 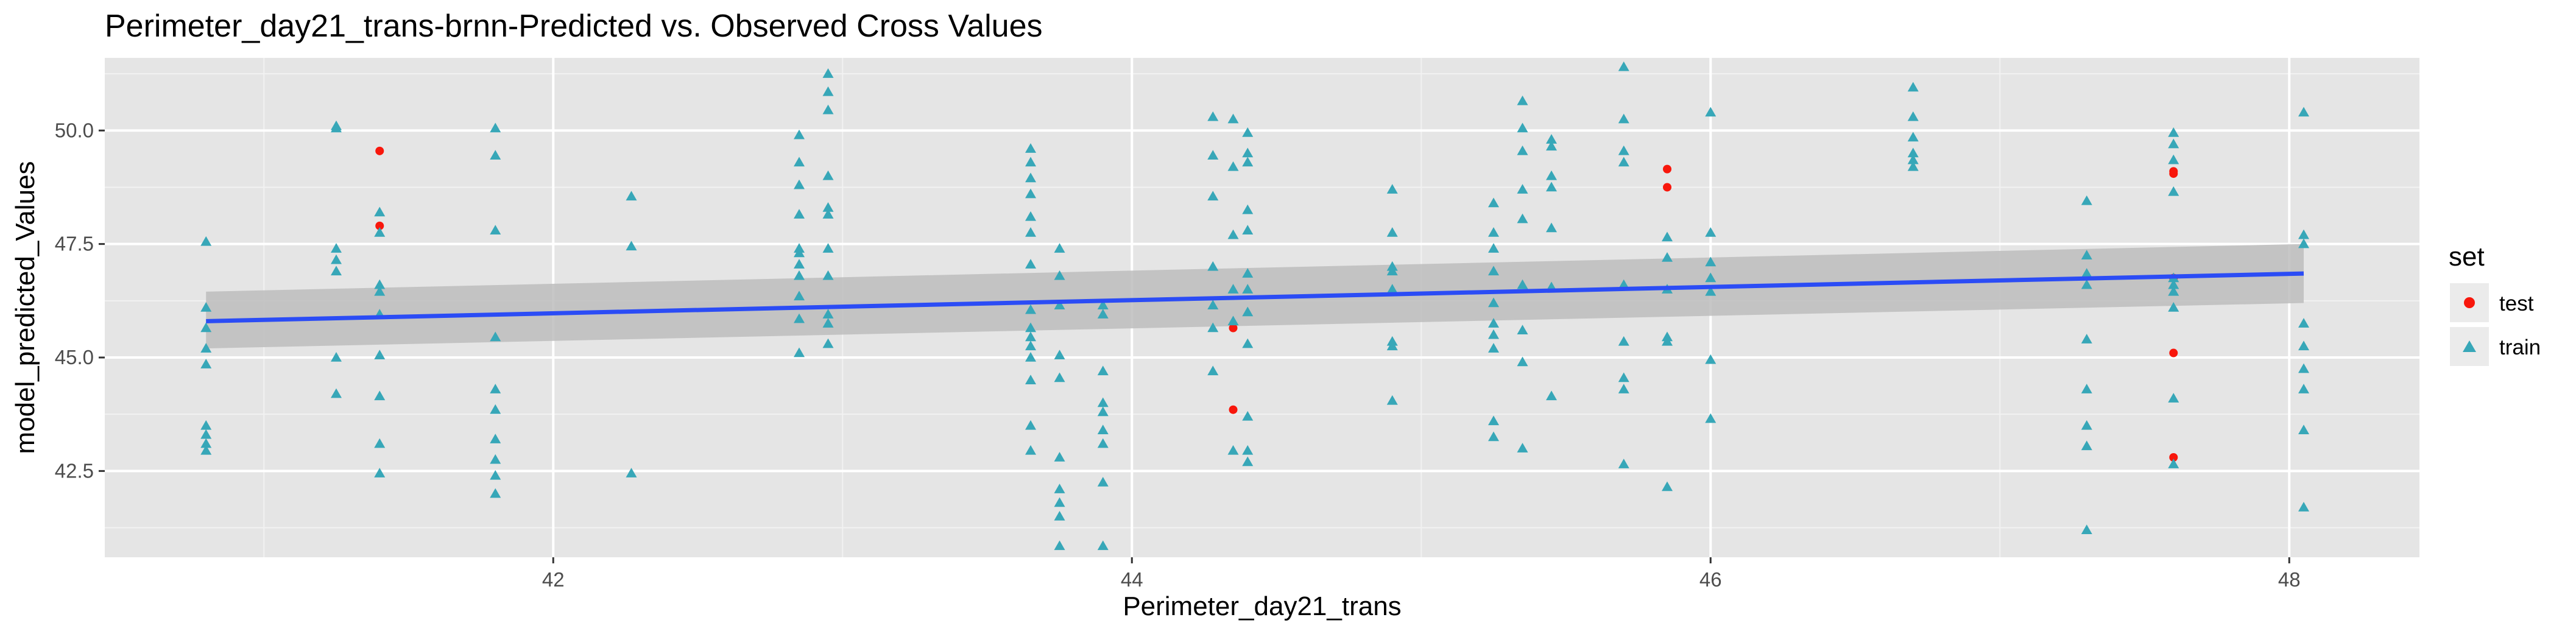 I want to click on x-tick-label: 44, so click(x=1132, y=579).